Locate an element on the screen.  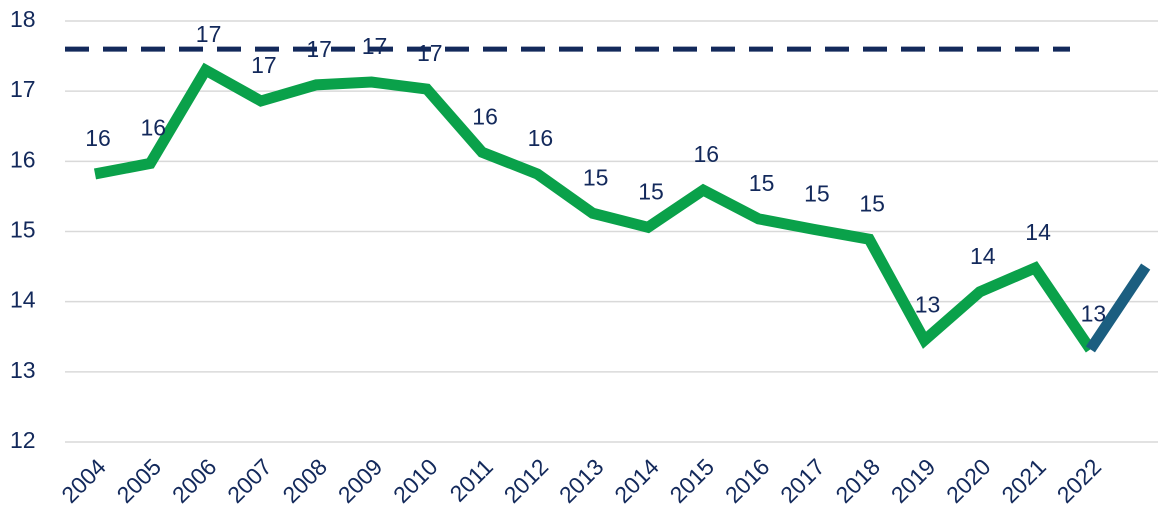
x-tick-label: 2011 is located at coordinates (471, 479).